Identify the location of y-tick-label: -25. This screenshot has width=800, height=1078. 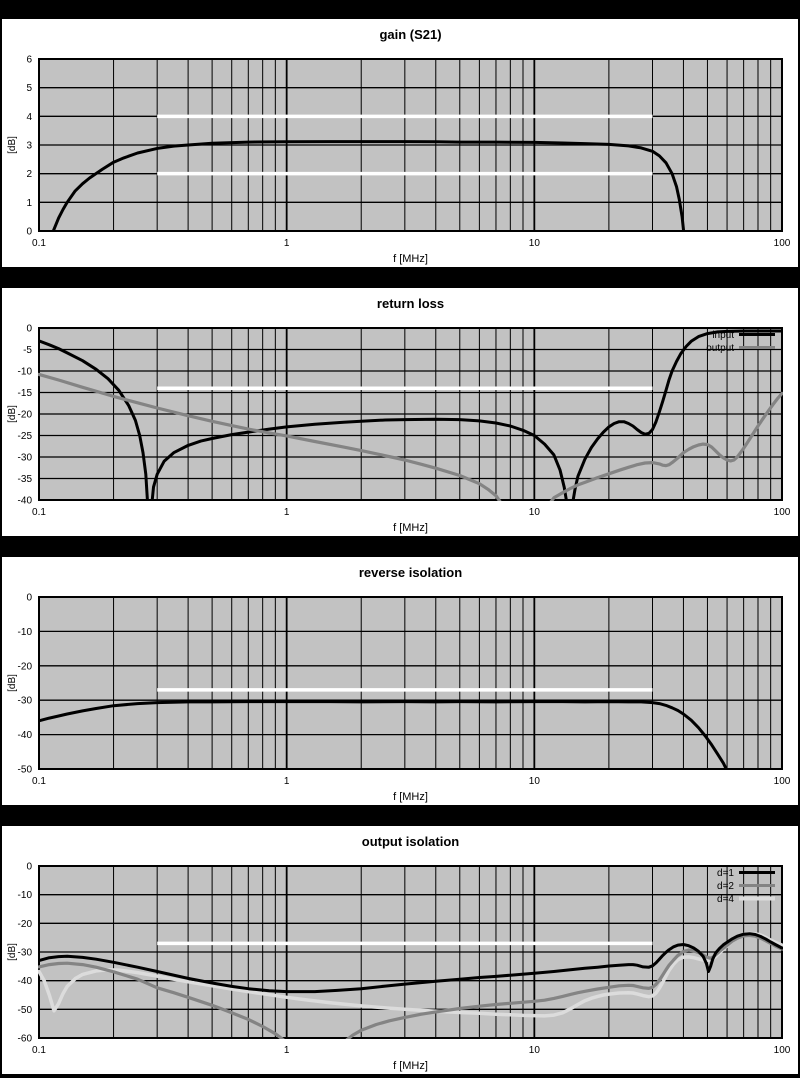
(25, 436).